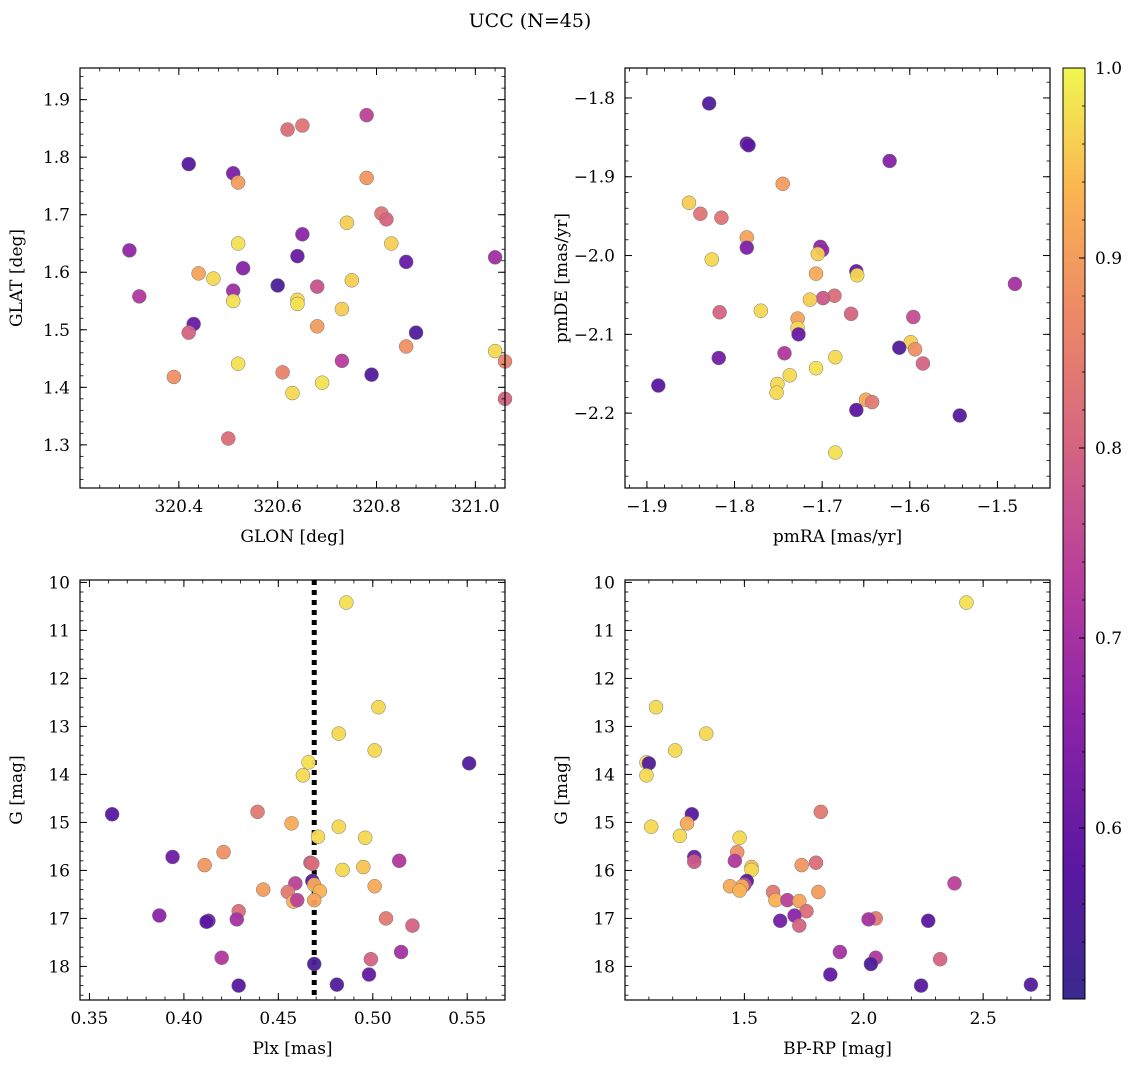  Describe the element at coordinates (56, 101) in the screenshot. I see `y-tick-label: 1.9` at that location.